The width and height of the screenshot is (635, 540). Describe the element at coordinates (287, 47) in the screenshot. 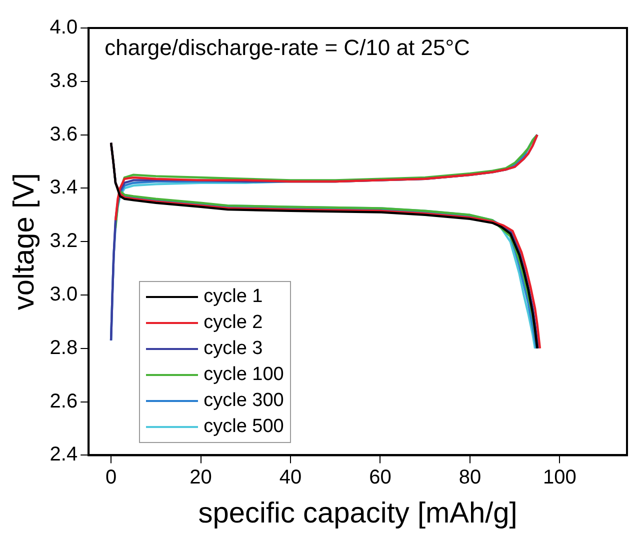

I see `annotation: charge/discharge-rate = C/10 at 25°C` at that location.